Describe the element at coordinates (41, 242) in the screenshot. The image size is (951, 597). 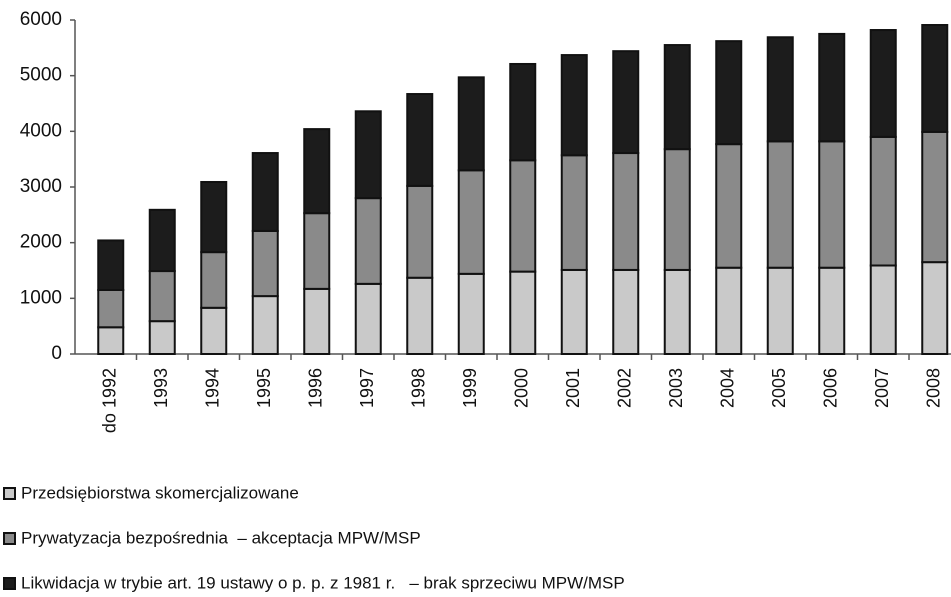
I see `y-tick-label: 2000` at that location.